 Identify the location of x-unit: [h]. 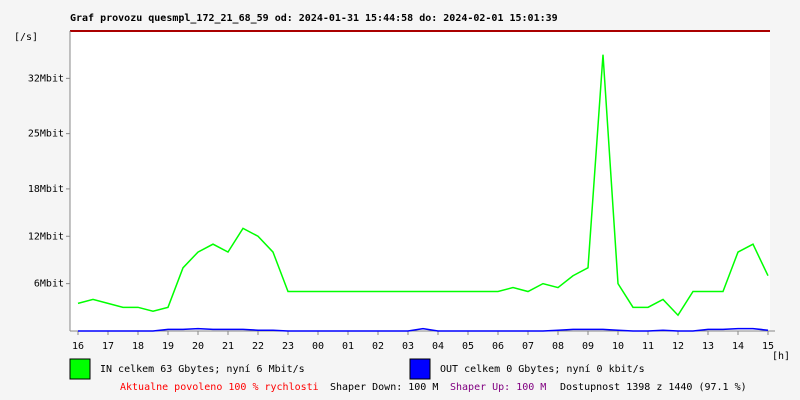
(781, 356).